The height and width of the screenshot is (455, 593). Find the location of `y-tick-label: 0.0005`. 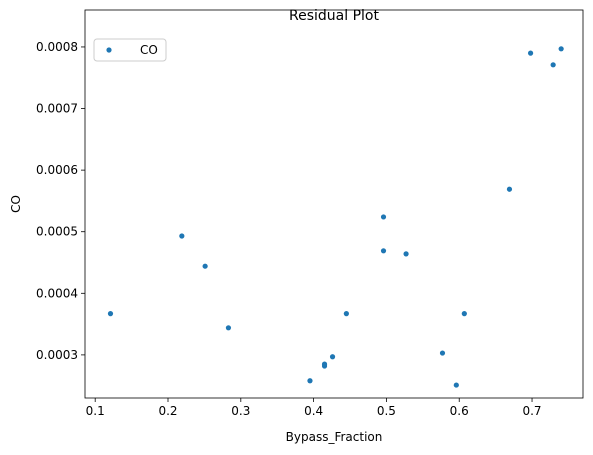

y-tick-label: 0.0005 is located at coordinates (57, 232).